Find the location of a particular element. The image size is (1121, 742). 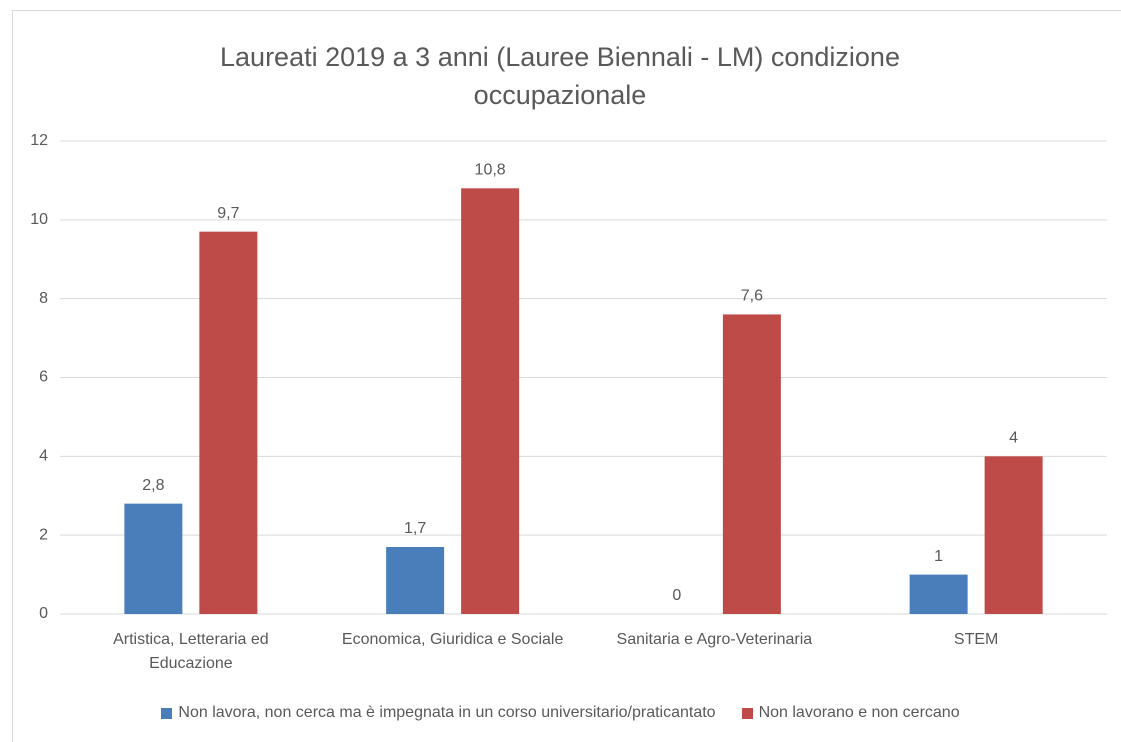

data-label: 10,8 is located at coordinates (490, 170).